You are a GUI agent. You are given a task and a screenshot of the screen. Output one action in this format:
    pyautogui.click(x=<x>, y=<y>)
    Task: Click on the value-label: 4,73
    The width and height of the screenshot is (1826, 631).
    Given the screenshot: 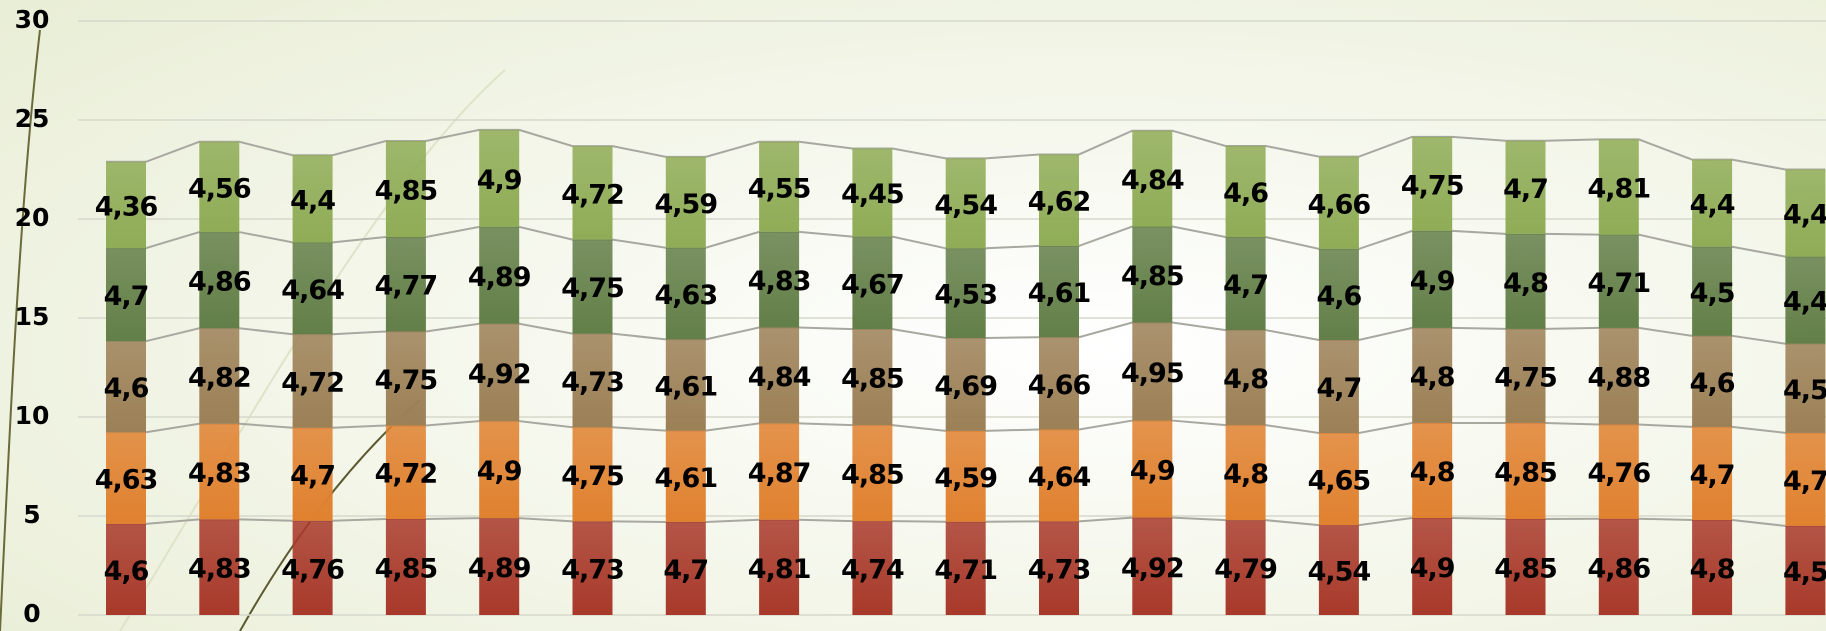 What is the action you would take?
    pyautogui.click(x=592, y=382)
    